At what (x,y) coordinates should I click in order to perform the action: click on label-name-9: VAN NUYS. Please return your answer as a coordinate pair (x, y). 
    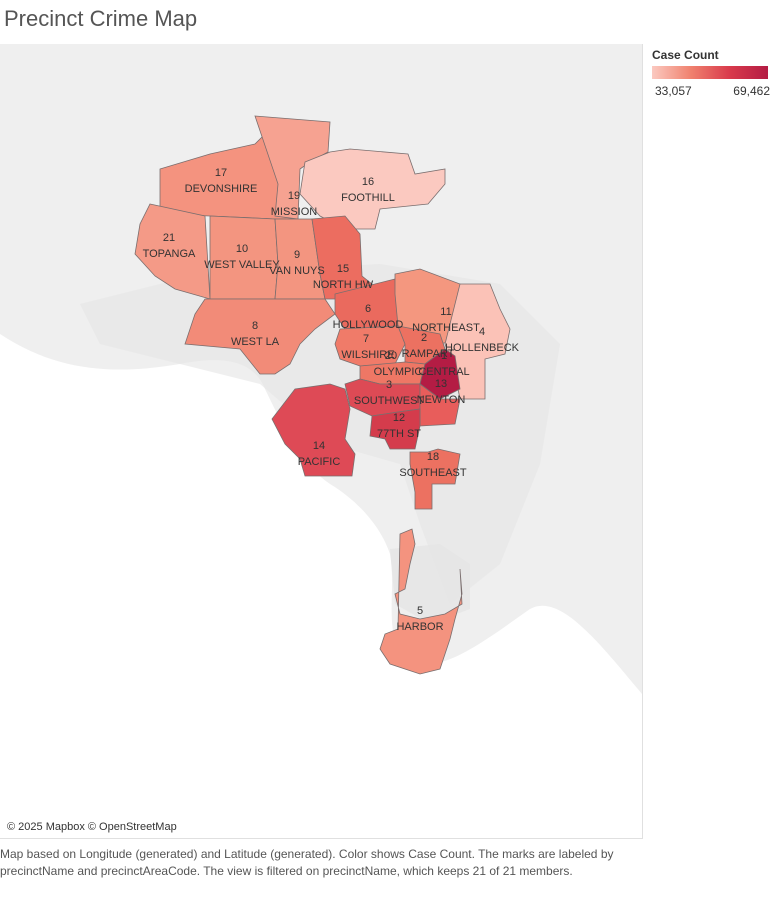
    Looking at the image, I should click on (296, 271).